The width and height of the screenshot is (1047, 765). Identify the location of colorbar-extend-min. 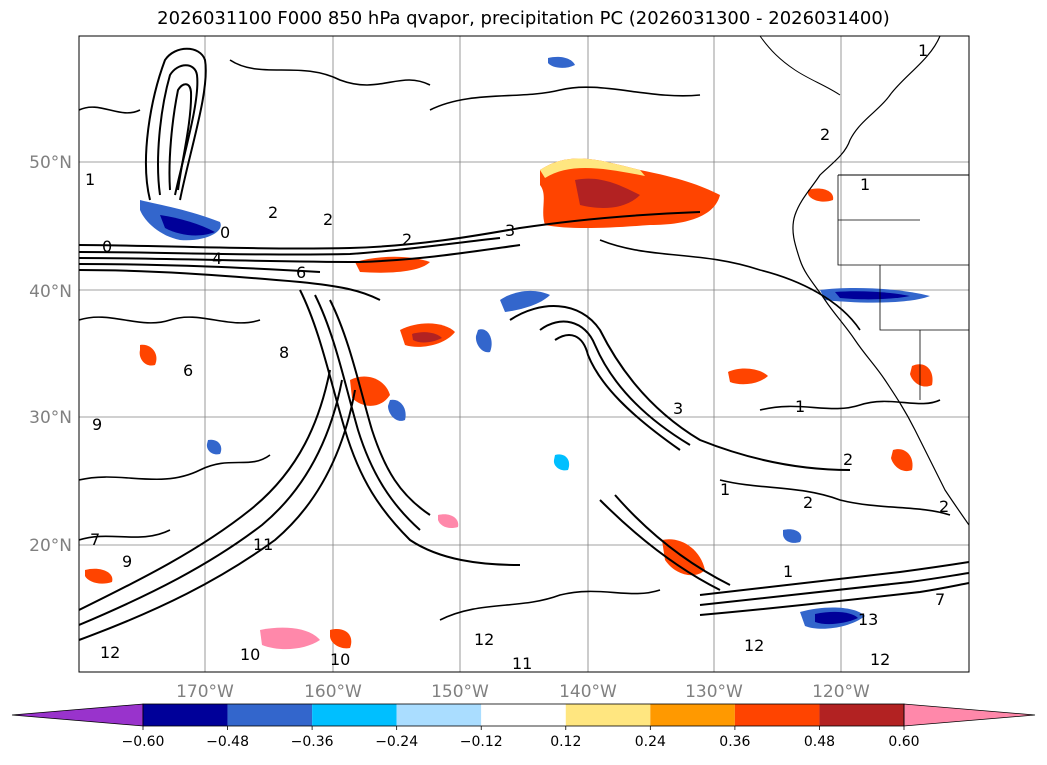
(77, 715).